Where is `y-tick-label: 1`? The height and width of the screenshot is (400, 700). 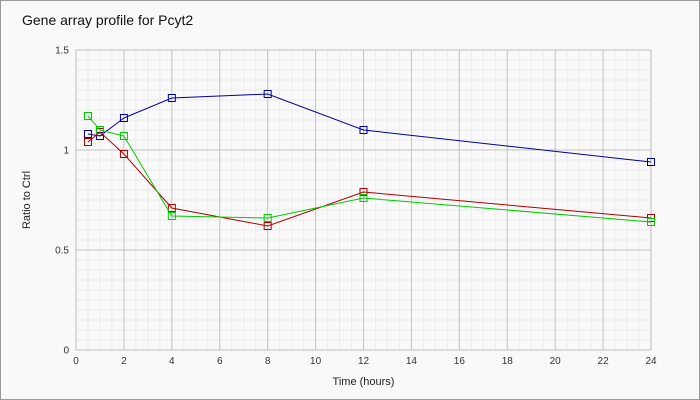
y-tick-label: 1 is located at coordinates (66, 151).